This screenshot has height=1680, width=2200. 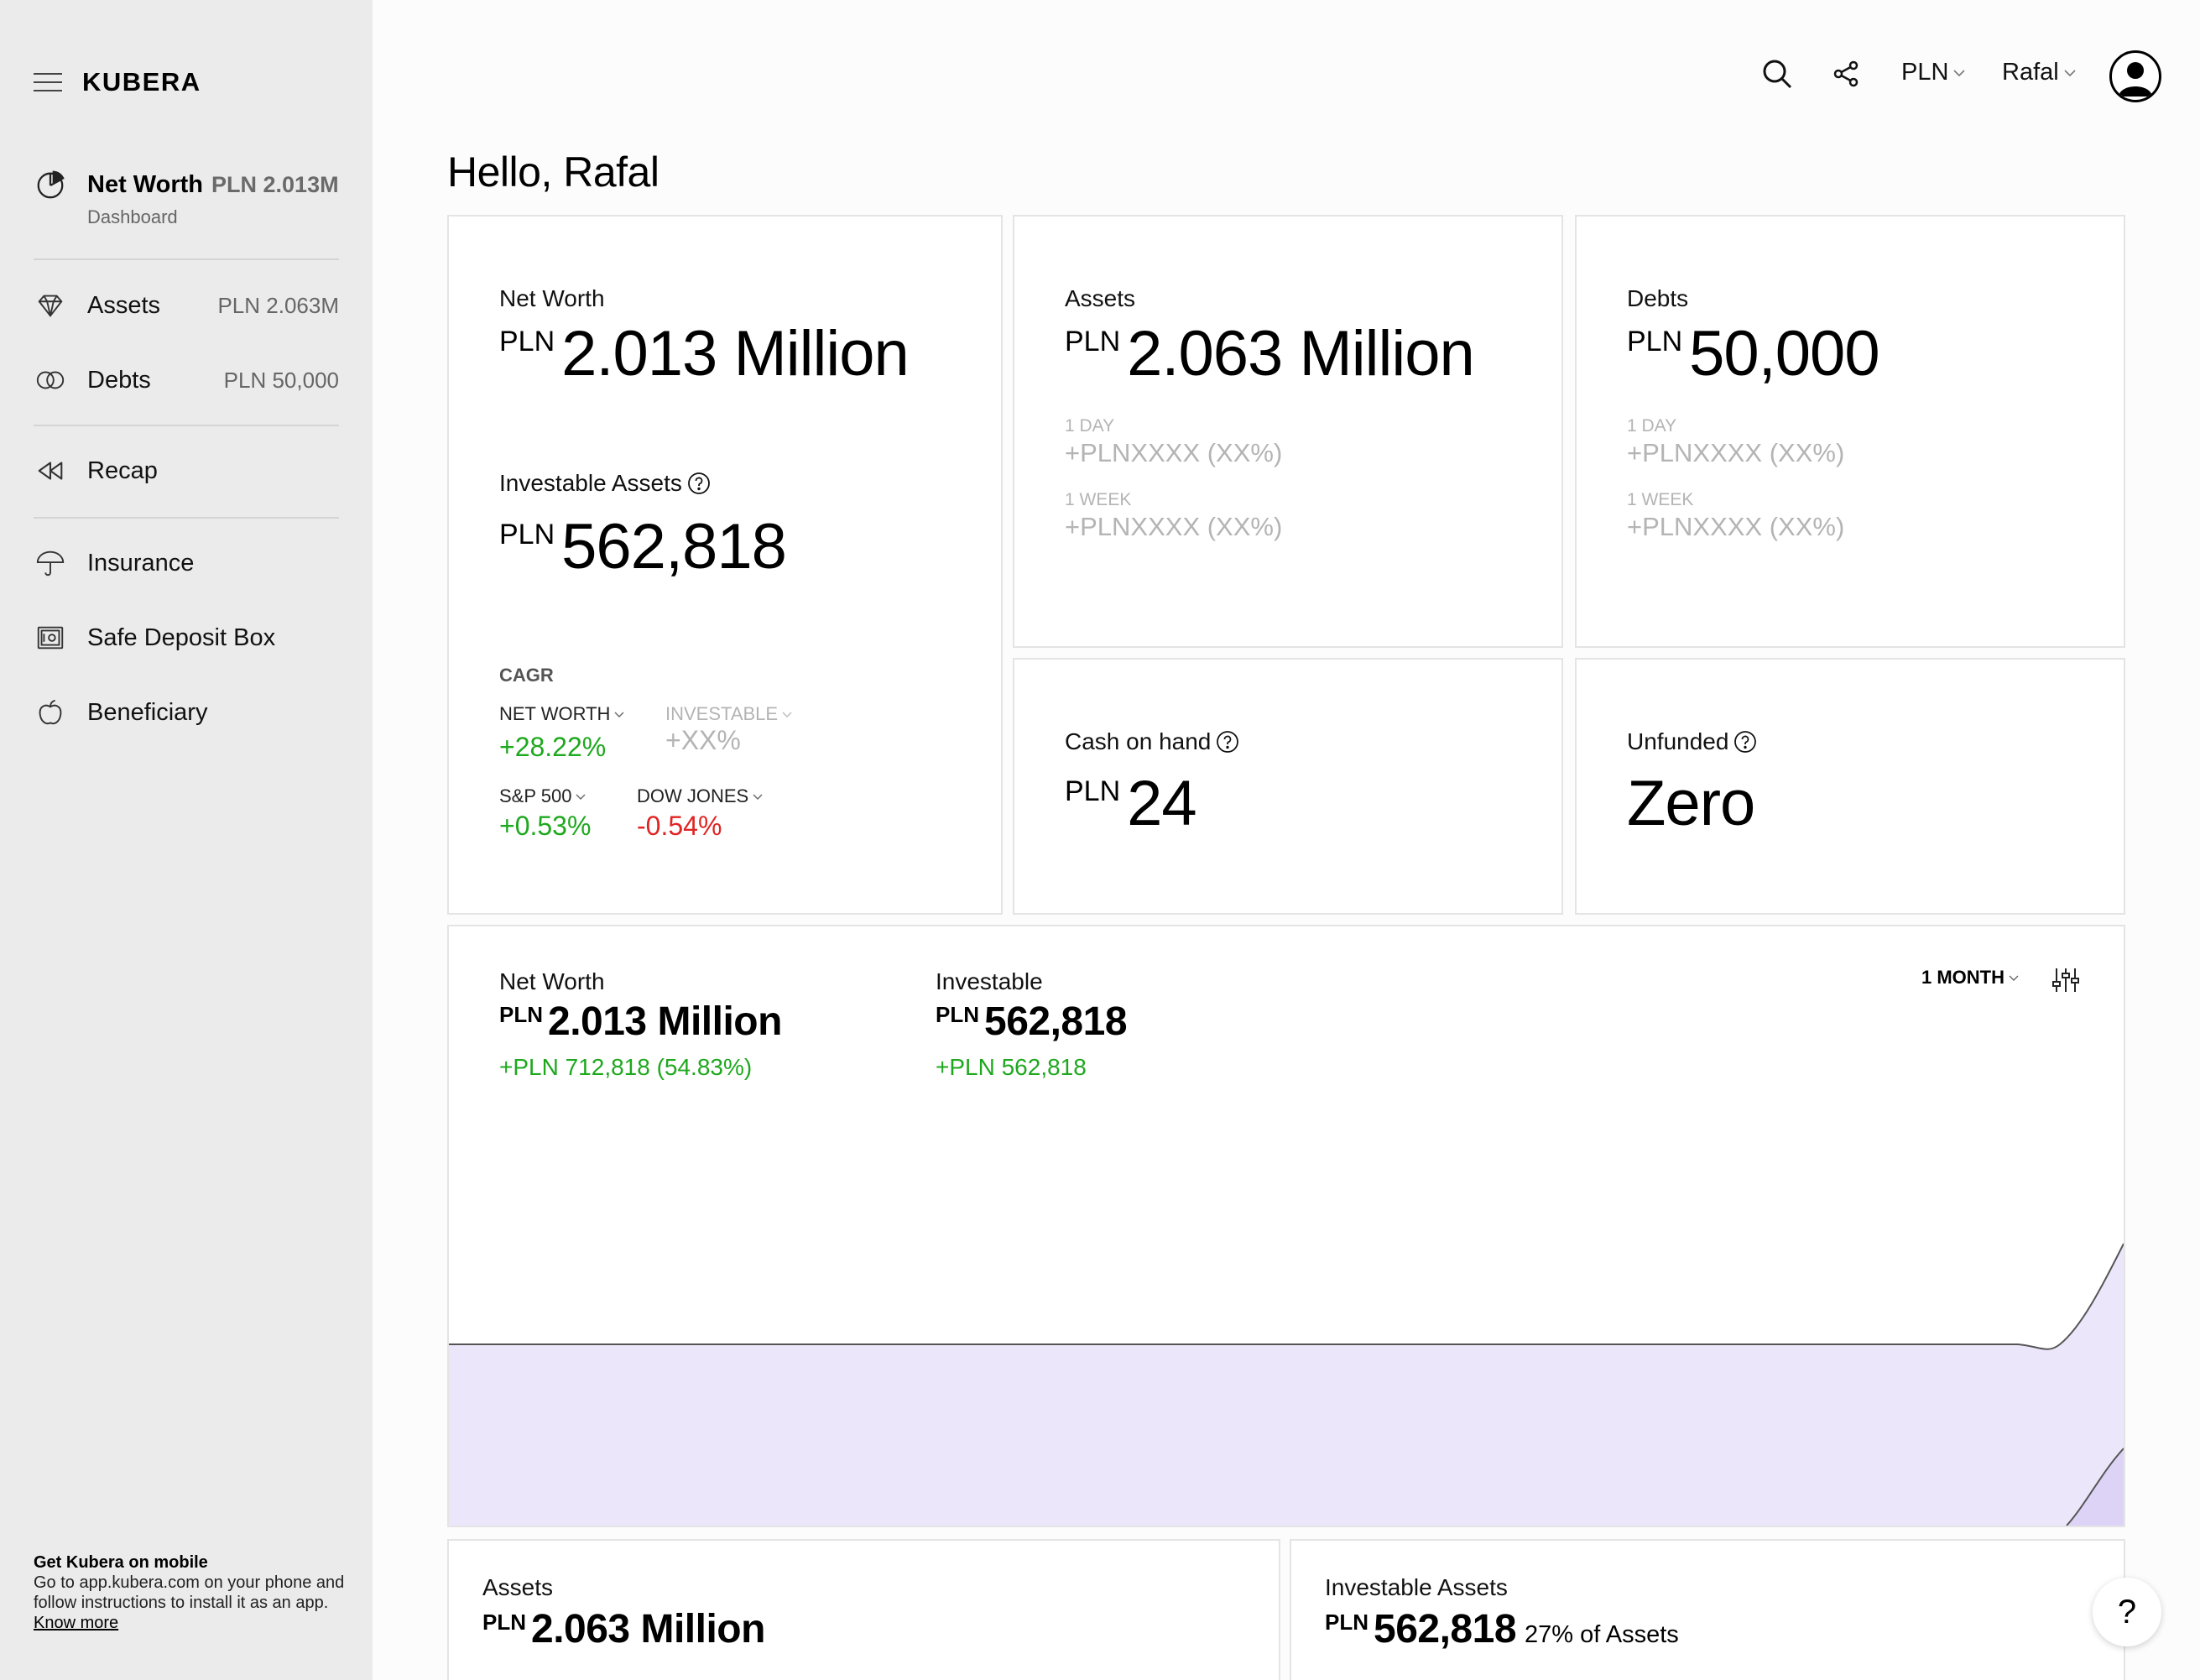 I want to click on investable-assets-label: Investable Assets, so click(x=605, y=483).